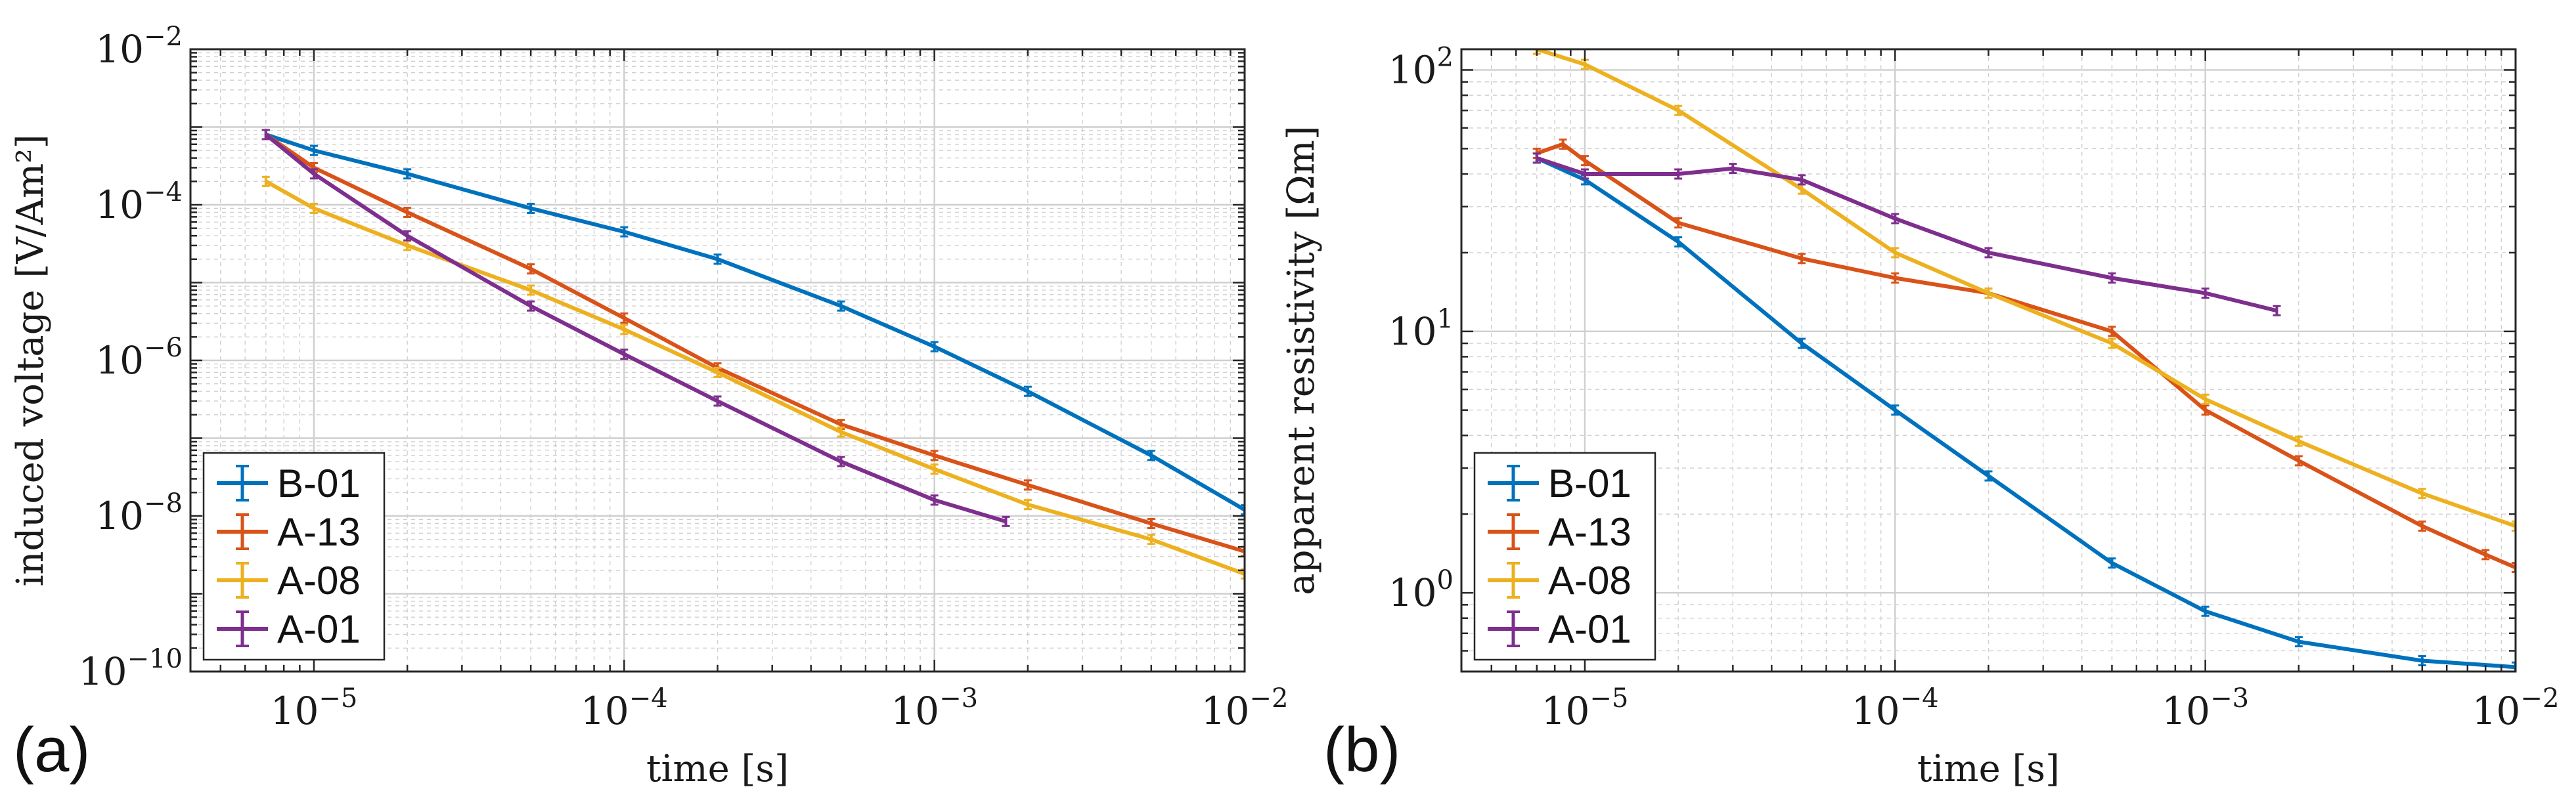 The width and height of the screenshot is (2576, 812). Describe the element at coordinates (314, 708) in the screenshot. I see `x-tick-label: 10⁻⁵` at that location.